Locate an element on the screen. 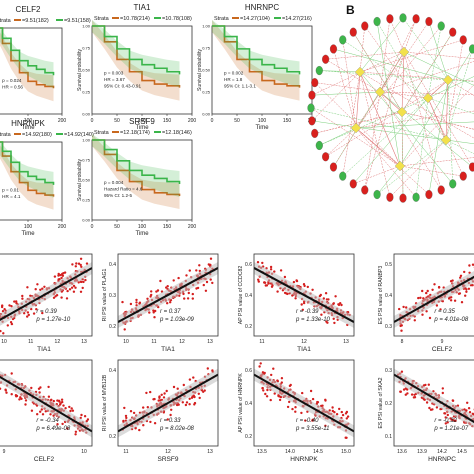  network-nodes is located at coordinates (390, 108).